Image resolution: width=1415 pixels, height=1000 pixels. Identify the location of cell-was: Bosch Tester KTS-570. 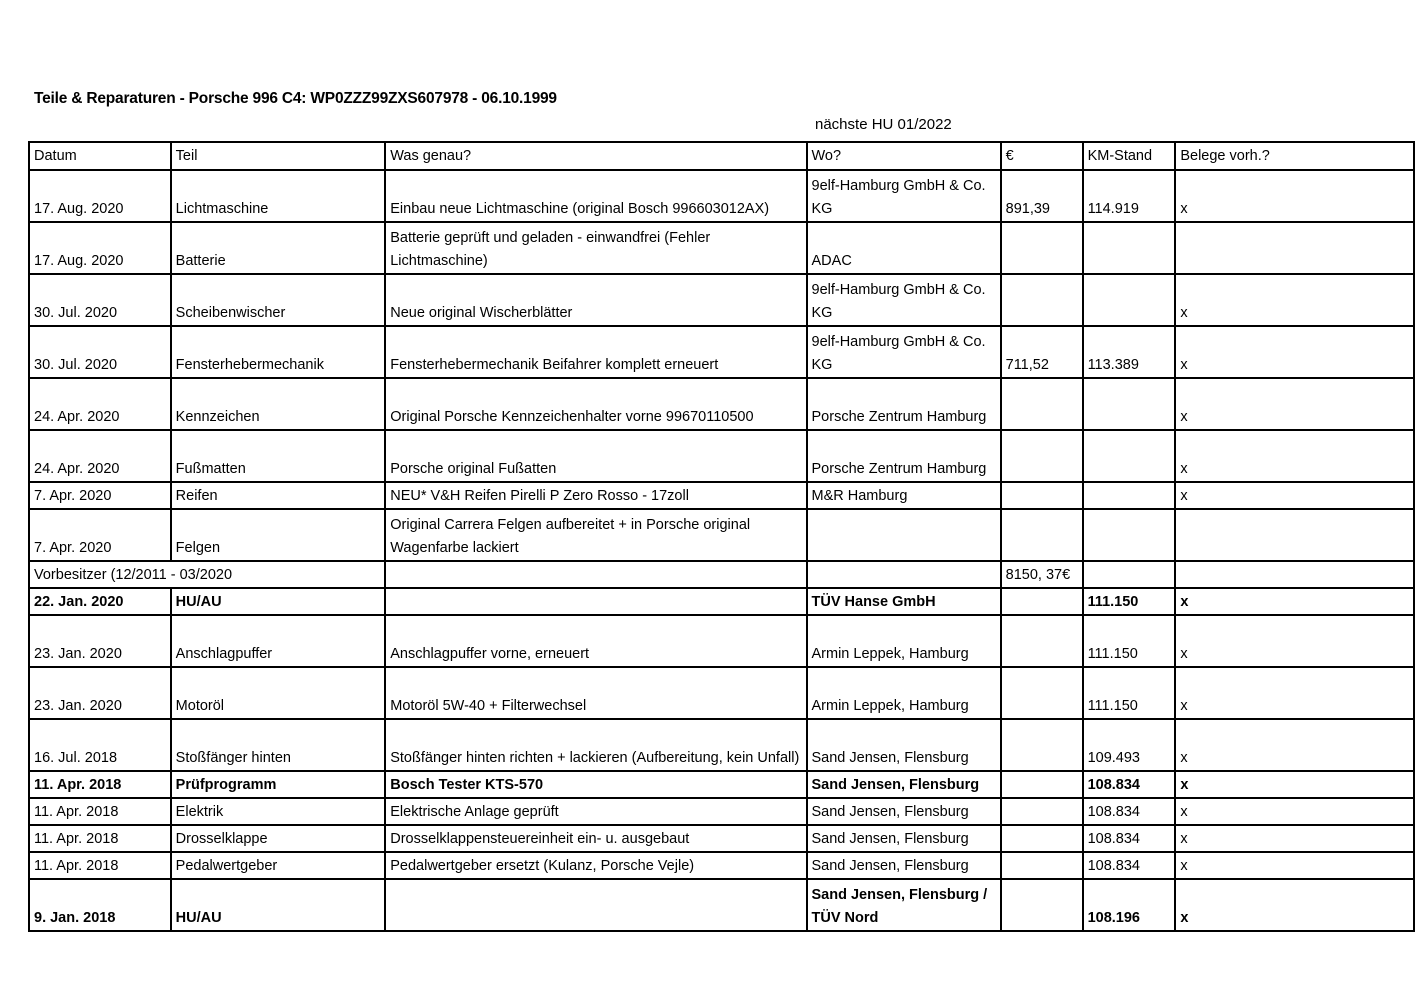
(596, 784).